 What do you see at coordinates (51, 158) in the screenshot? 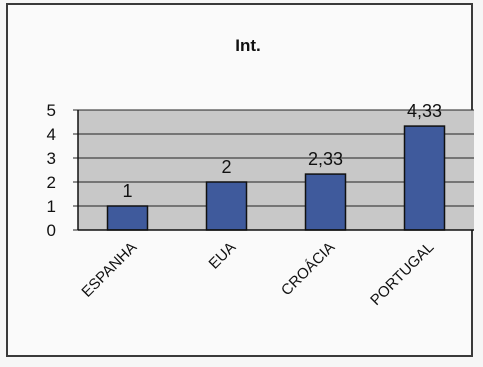
I see `y-tick-label: 3` at bounding box center [51, 158].